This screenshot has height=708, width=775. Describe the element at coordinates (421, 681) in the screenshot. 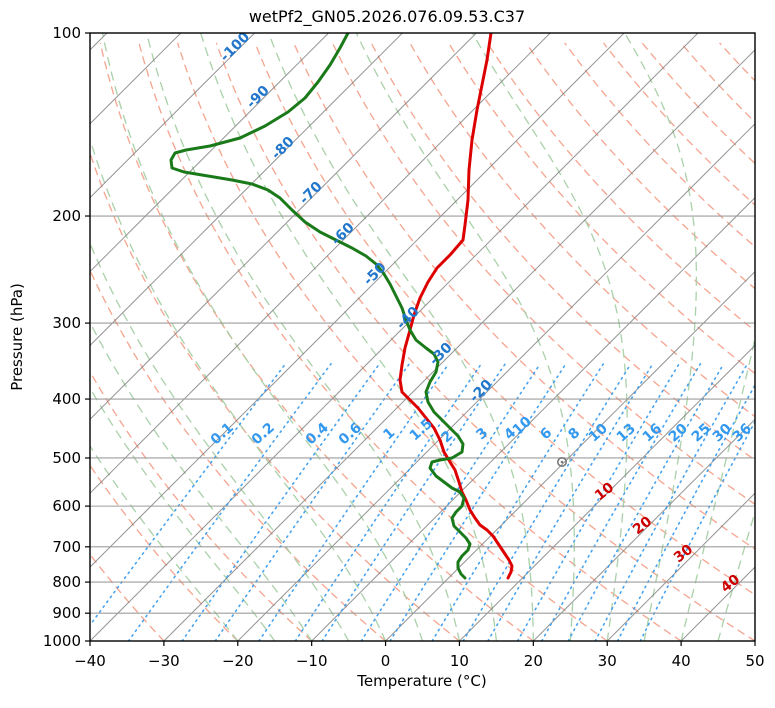

I see `x-axis-label: Temperature (°C)` at that location.